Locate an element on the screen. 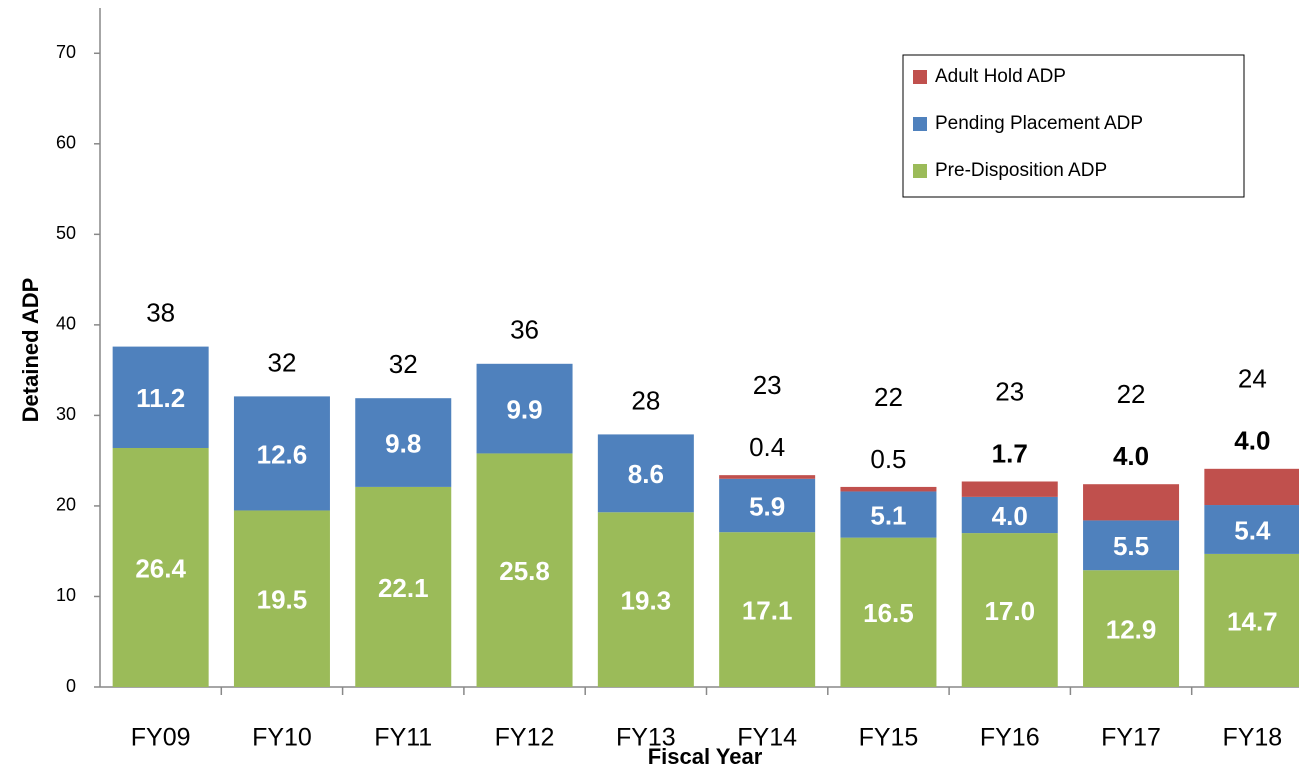 The height and width of the screenshot is (770, 1299). data-label: 9.8 is located at coordinates (403, 443).